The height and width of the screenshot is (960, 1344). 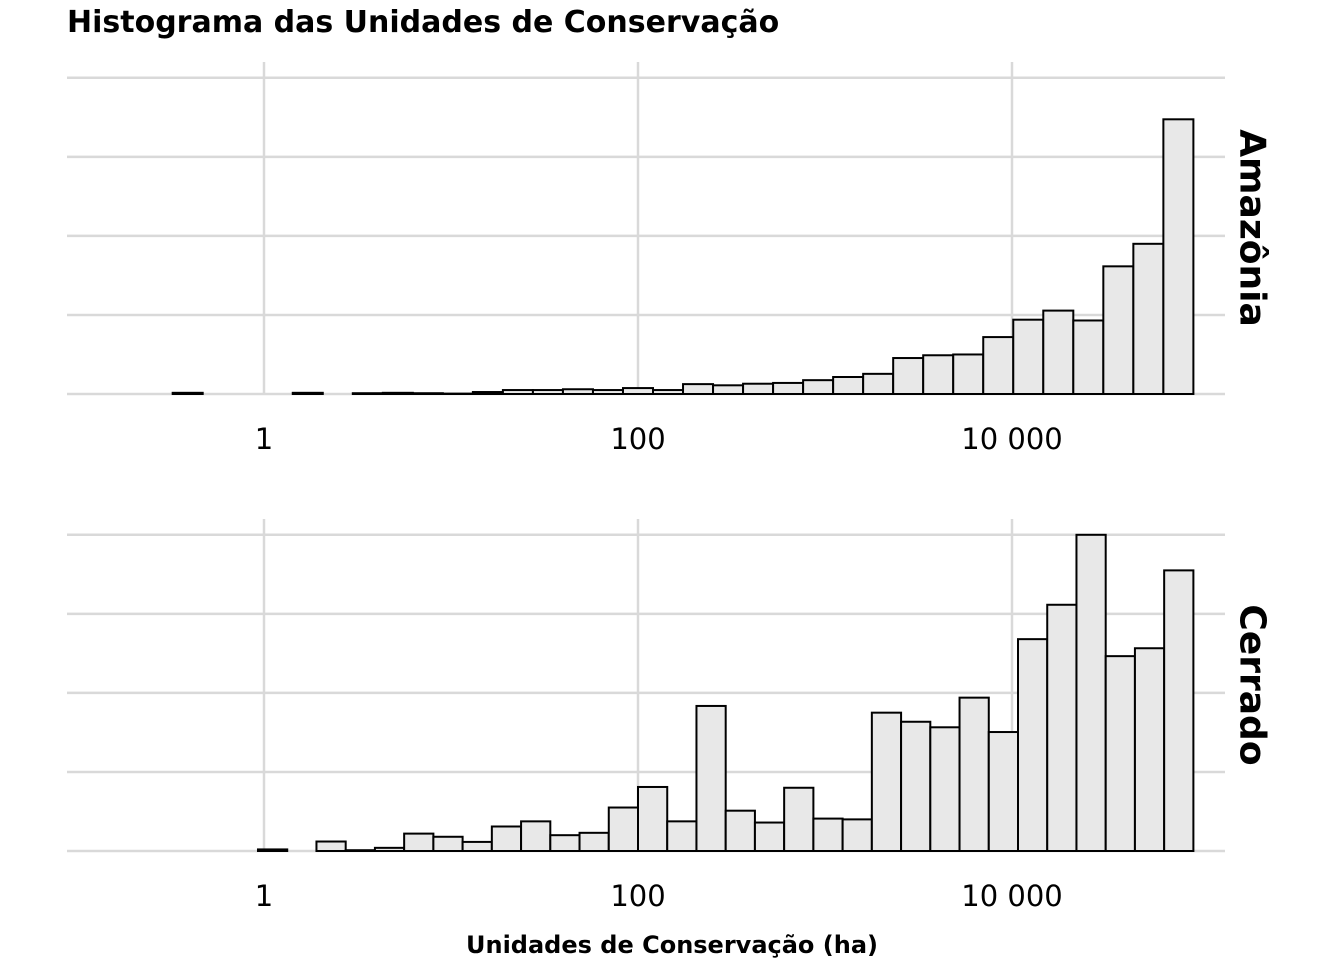 What do you see at coordinates (264, 439) in the screenshot?
I see `x-tick-label-0-0: 1` at bounding box center [264, 439].